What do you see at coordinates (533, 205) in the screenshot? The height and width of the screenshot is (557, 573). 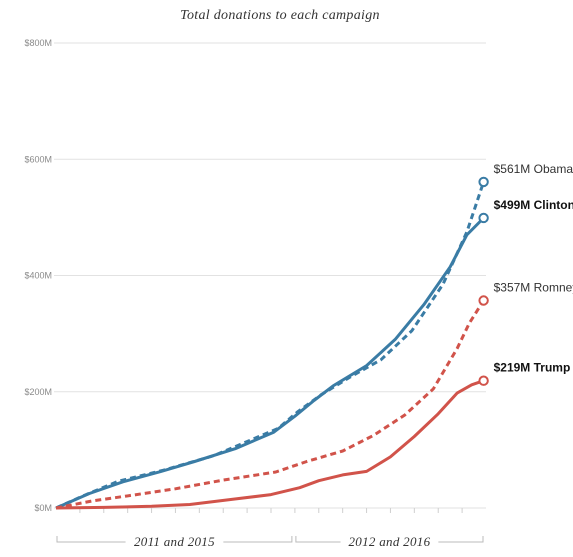 I see `end-label-clinton: $499M Clinton` at bounding box center [533, 205].